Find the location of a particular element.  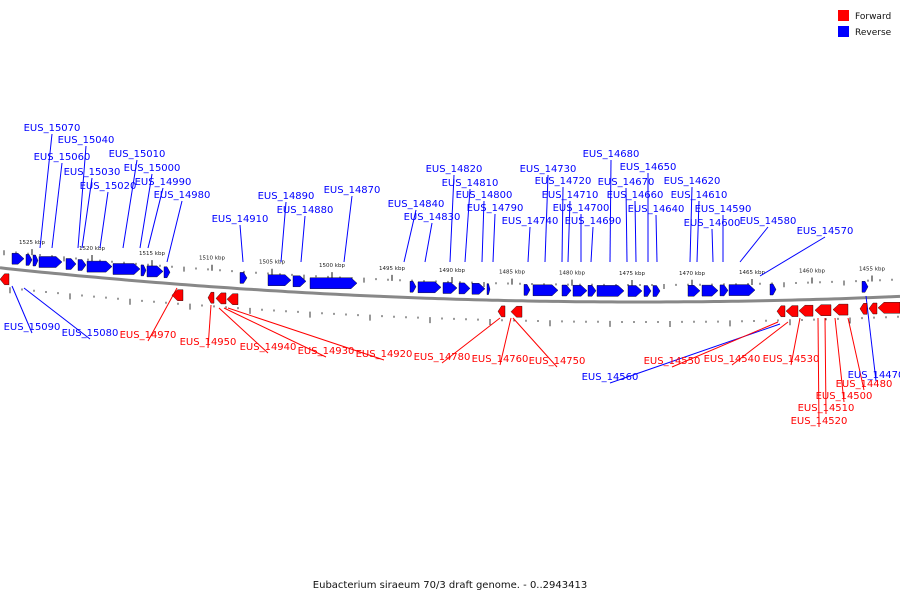

gene-label-eus-14620: EUS_14620 is located at coordinates (692, 181).